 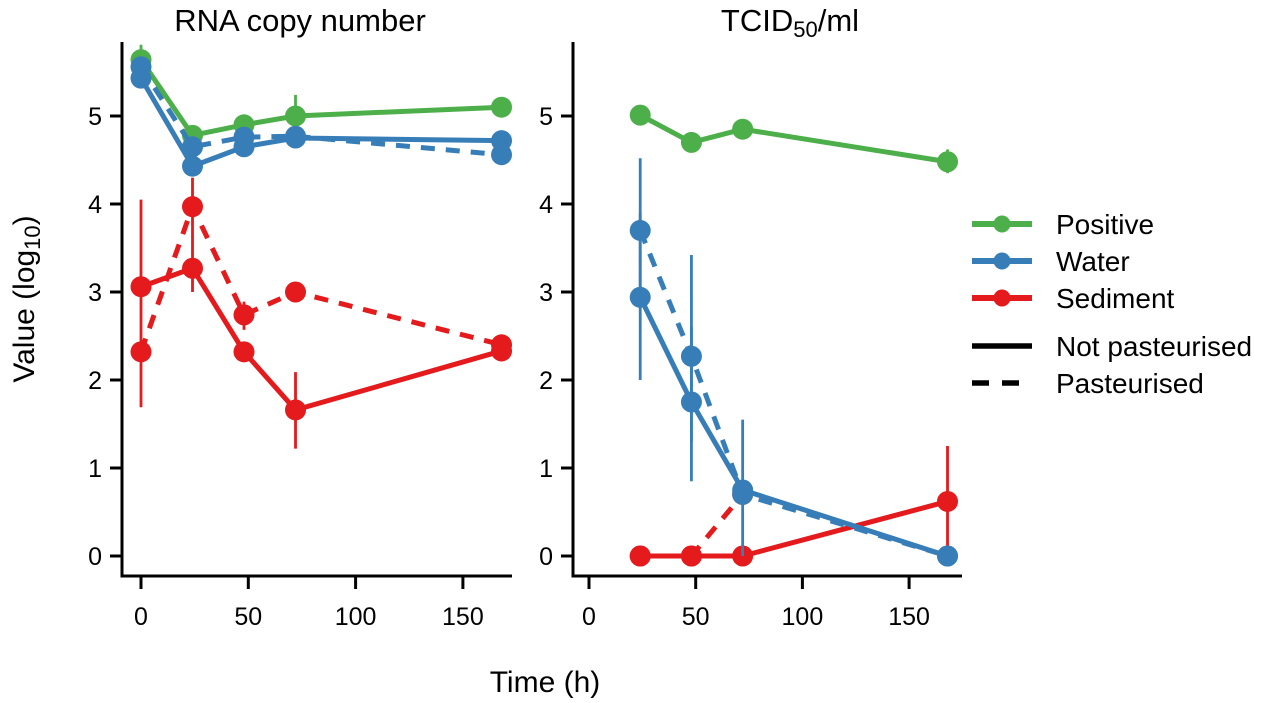 What do you see at coordinates (1105, 224) in the screenshot?
I see `legend-label: Positive` at bounding box center [1105, 224].